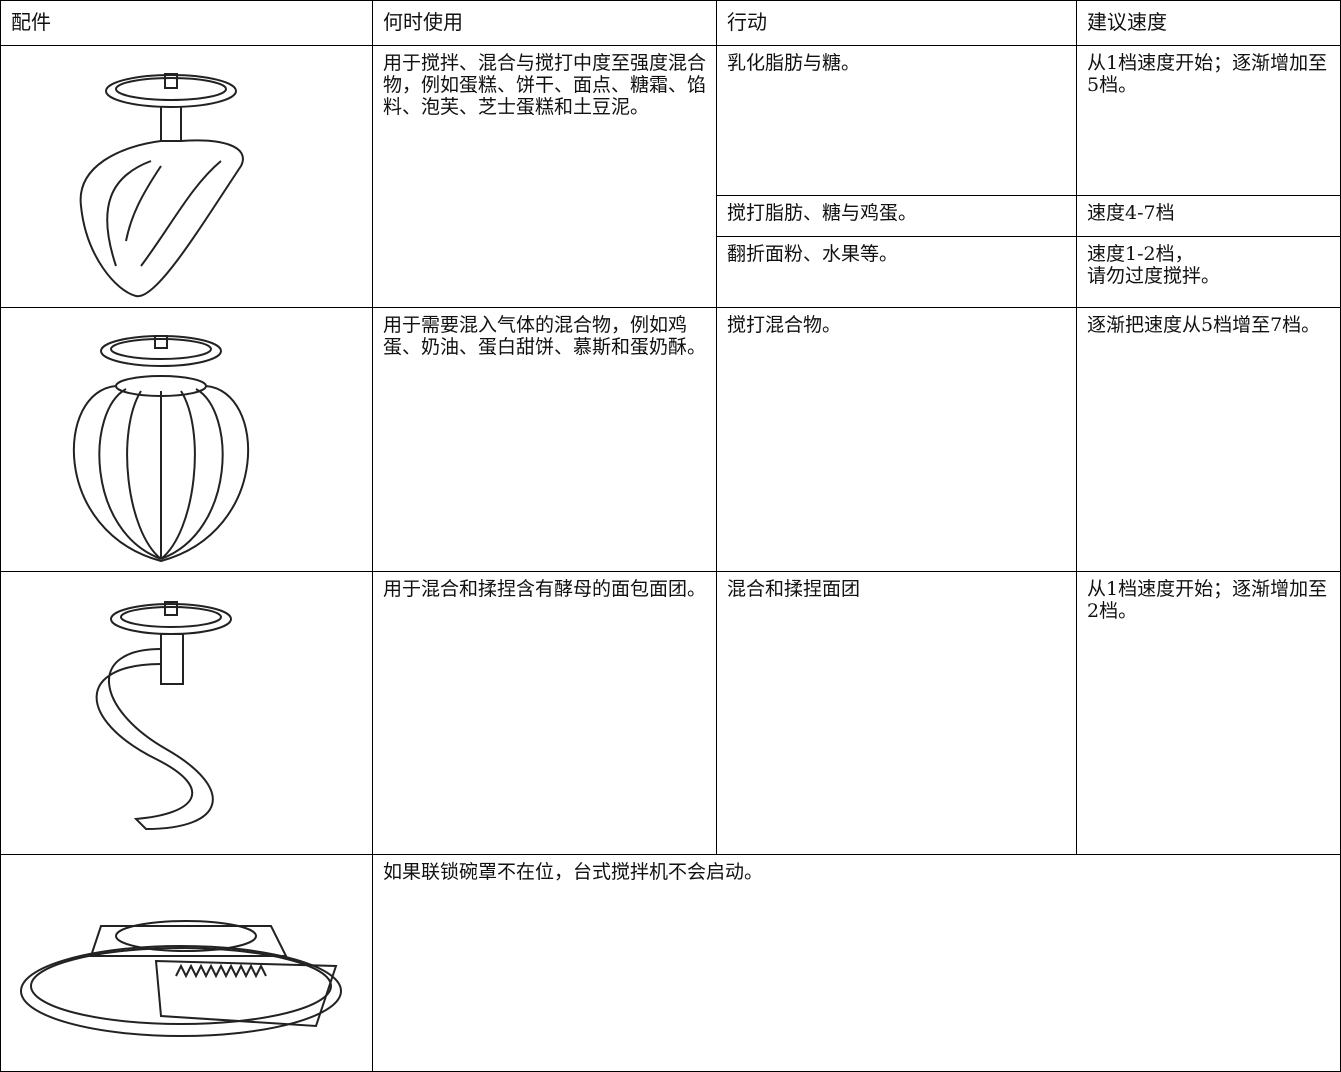 The image size is (1341, 1072). I want to click on flat-beater-illustration, so click(161, 185).